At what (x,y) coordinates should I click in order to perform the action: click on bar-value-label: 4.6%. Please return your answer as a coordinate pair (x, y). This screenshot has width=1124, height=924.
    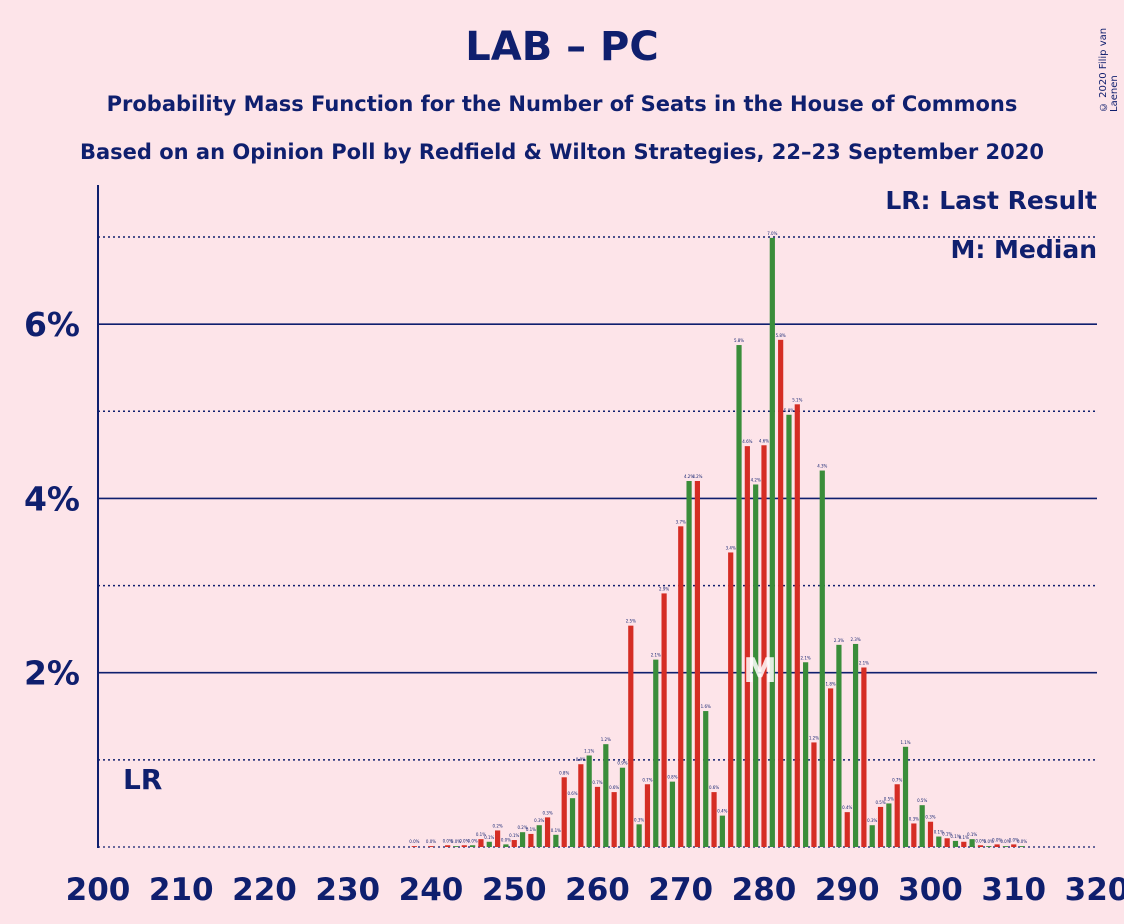
    Looking at the image, I should click on (764, 440).